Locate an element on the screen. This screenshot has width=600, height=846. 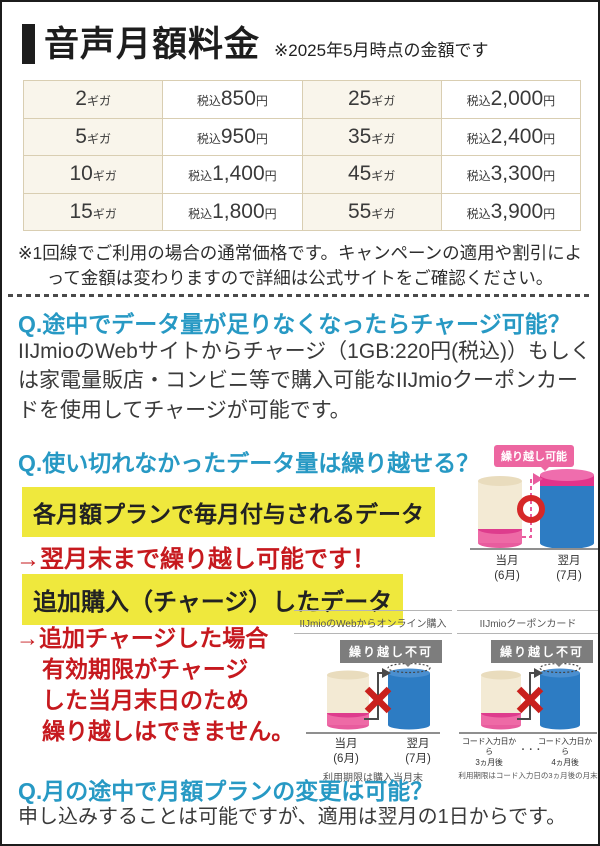
header: 音声月額料金 ※2025年5月時点の金額です is located at coordinates (255, 44).